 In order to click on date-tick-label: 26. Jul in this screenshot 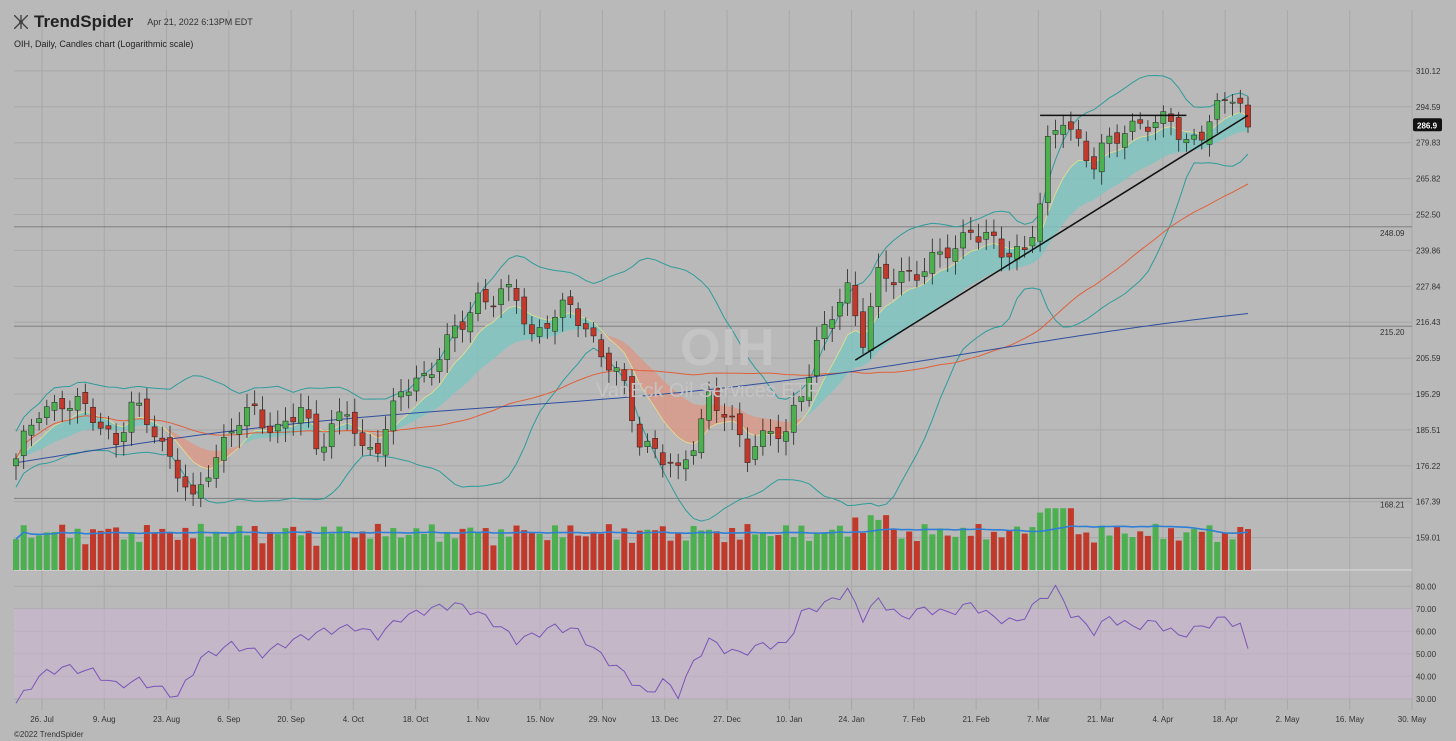, I will do `click(42, 719)`.